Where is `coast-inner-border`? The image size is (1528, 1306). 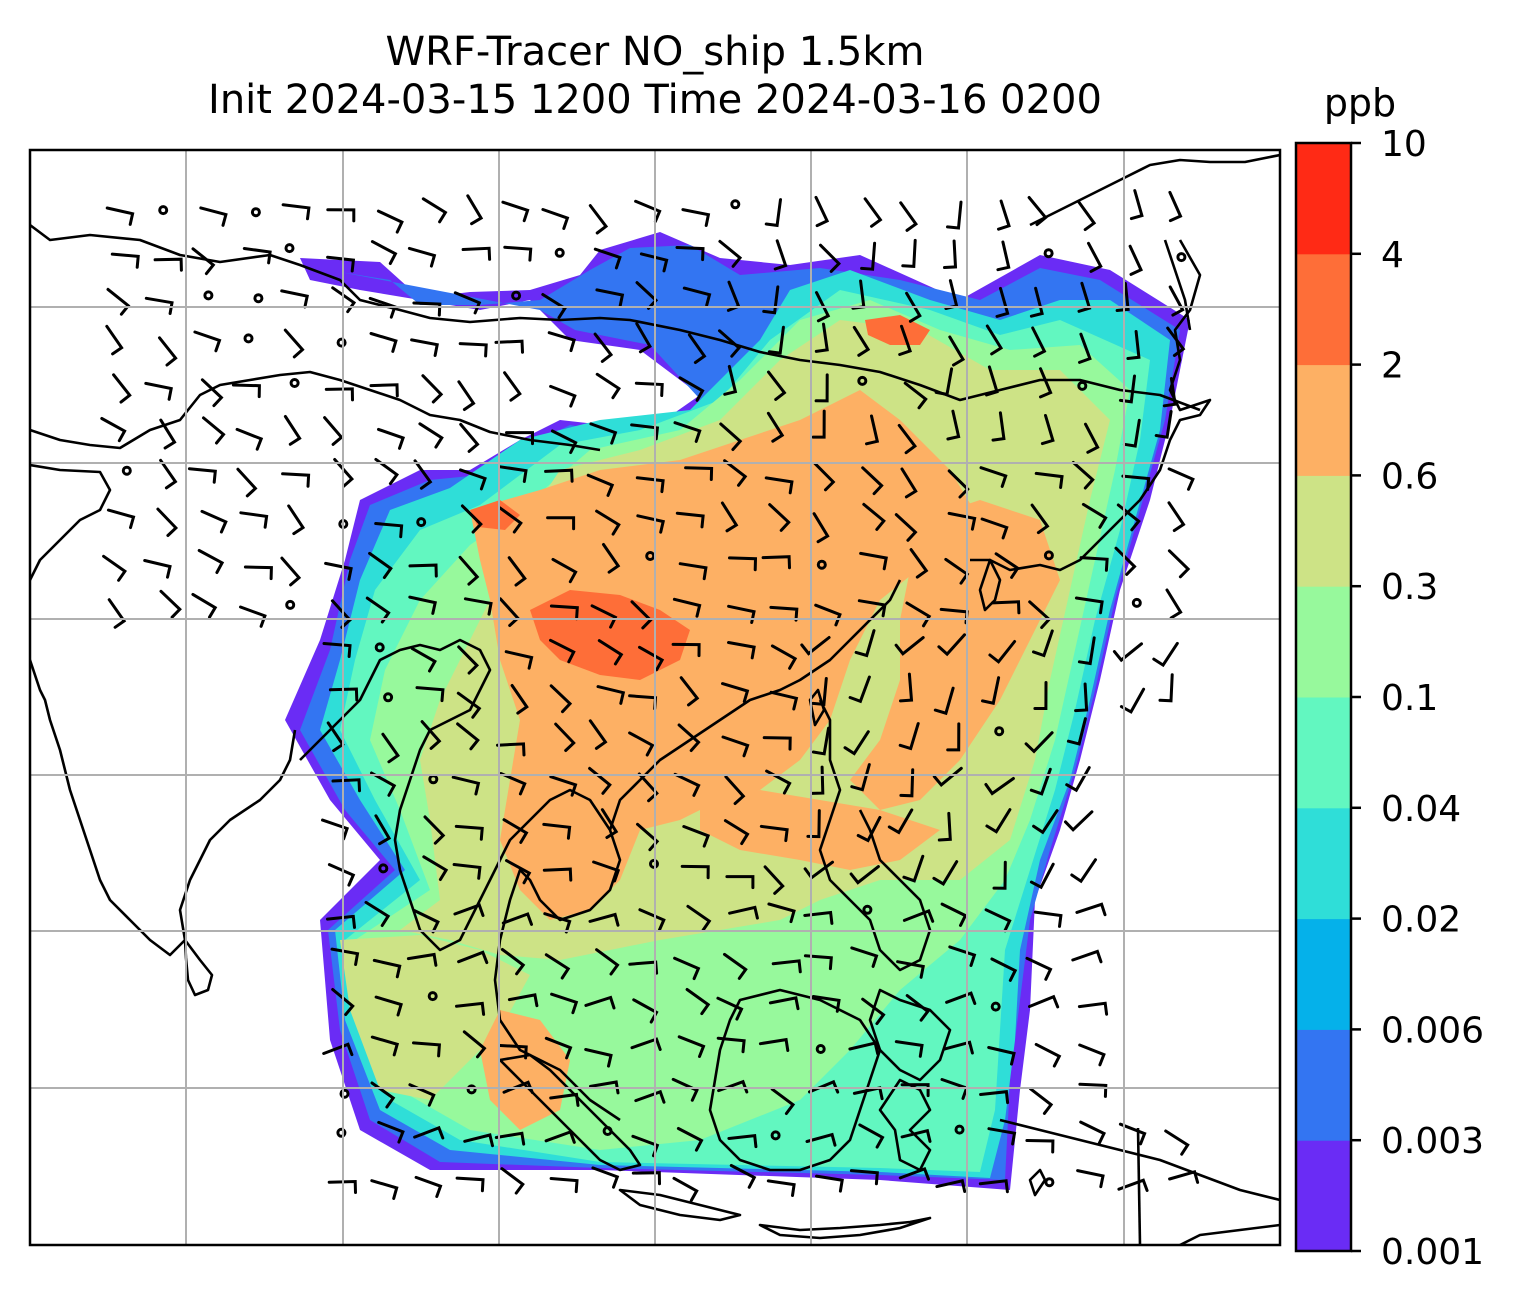 coast-inner-border is located at coordinates (71, 522).